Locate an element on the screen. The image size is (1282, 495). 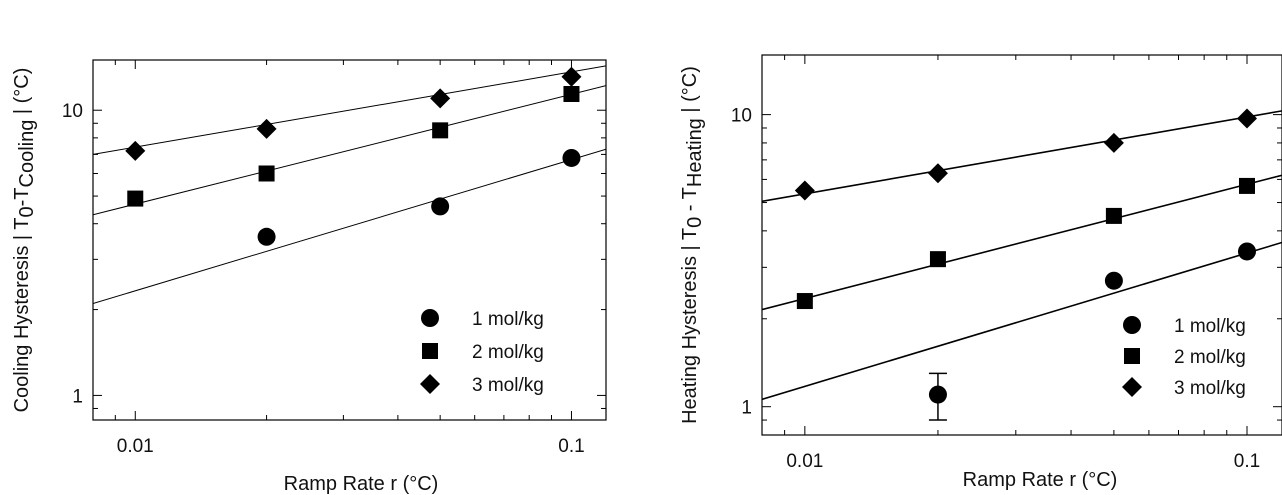
y-axis-title-subscript: Heating is located at coordinates (695, 152).